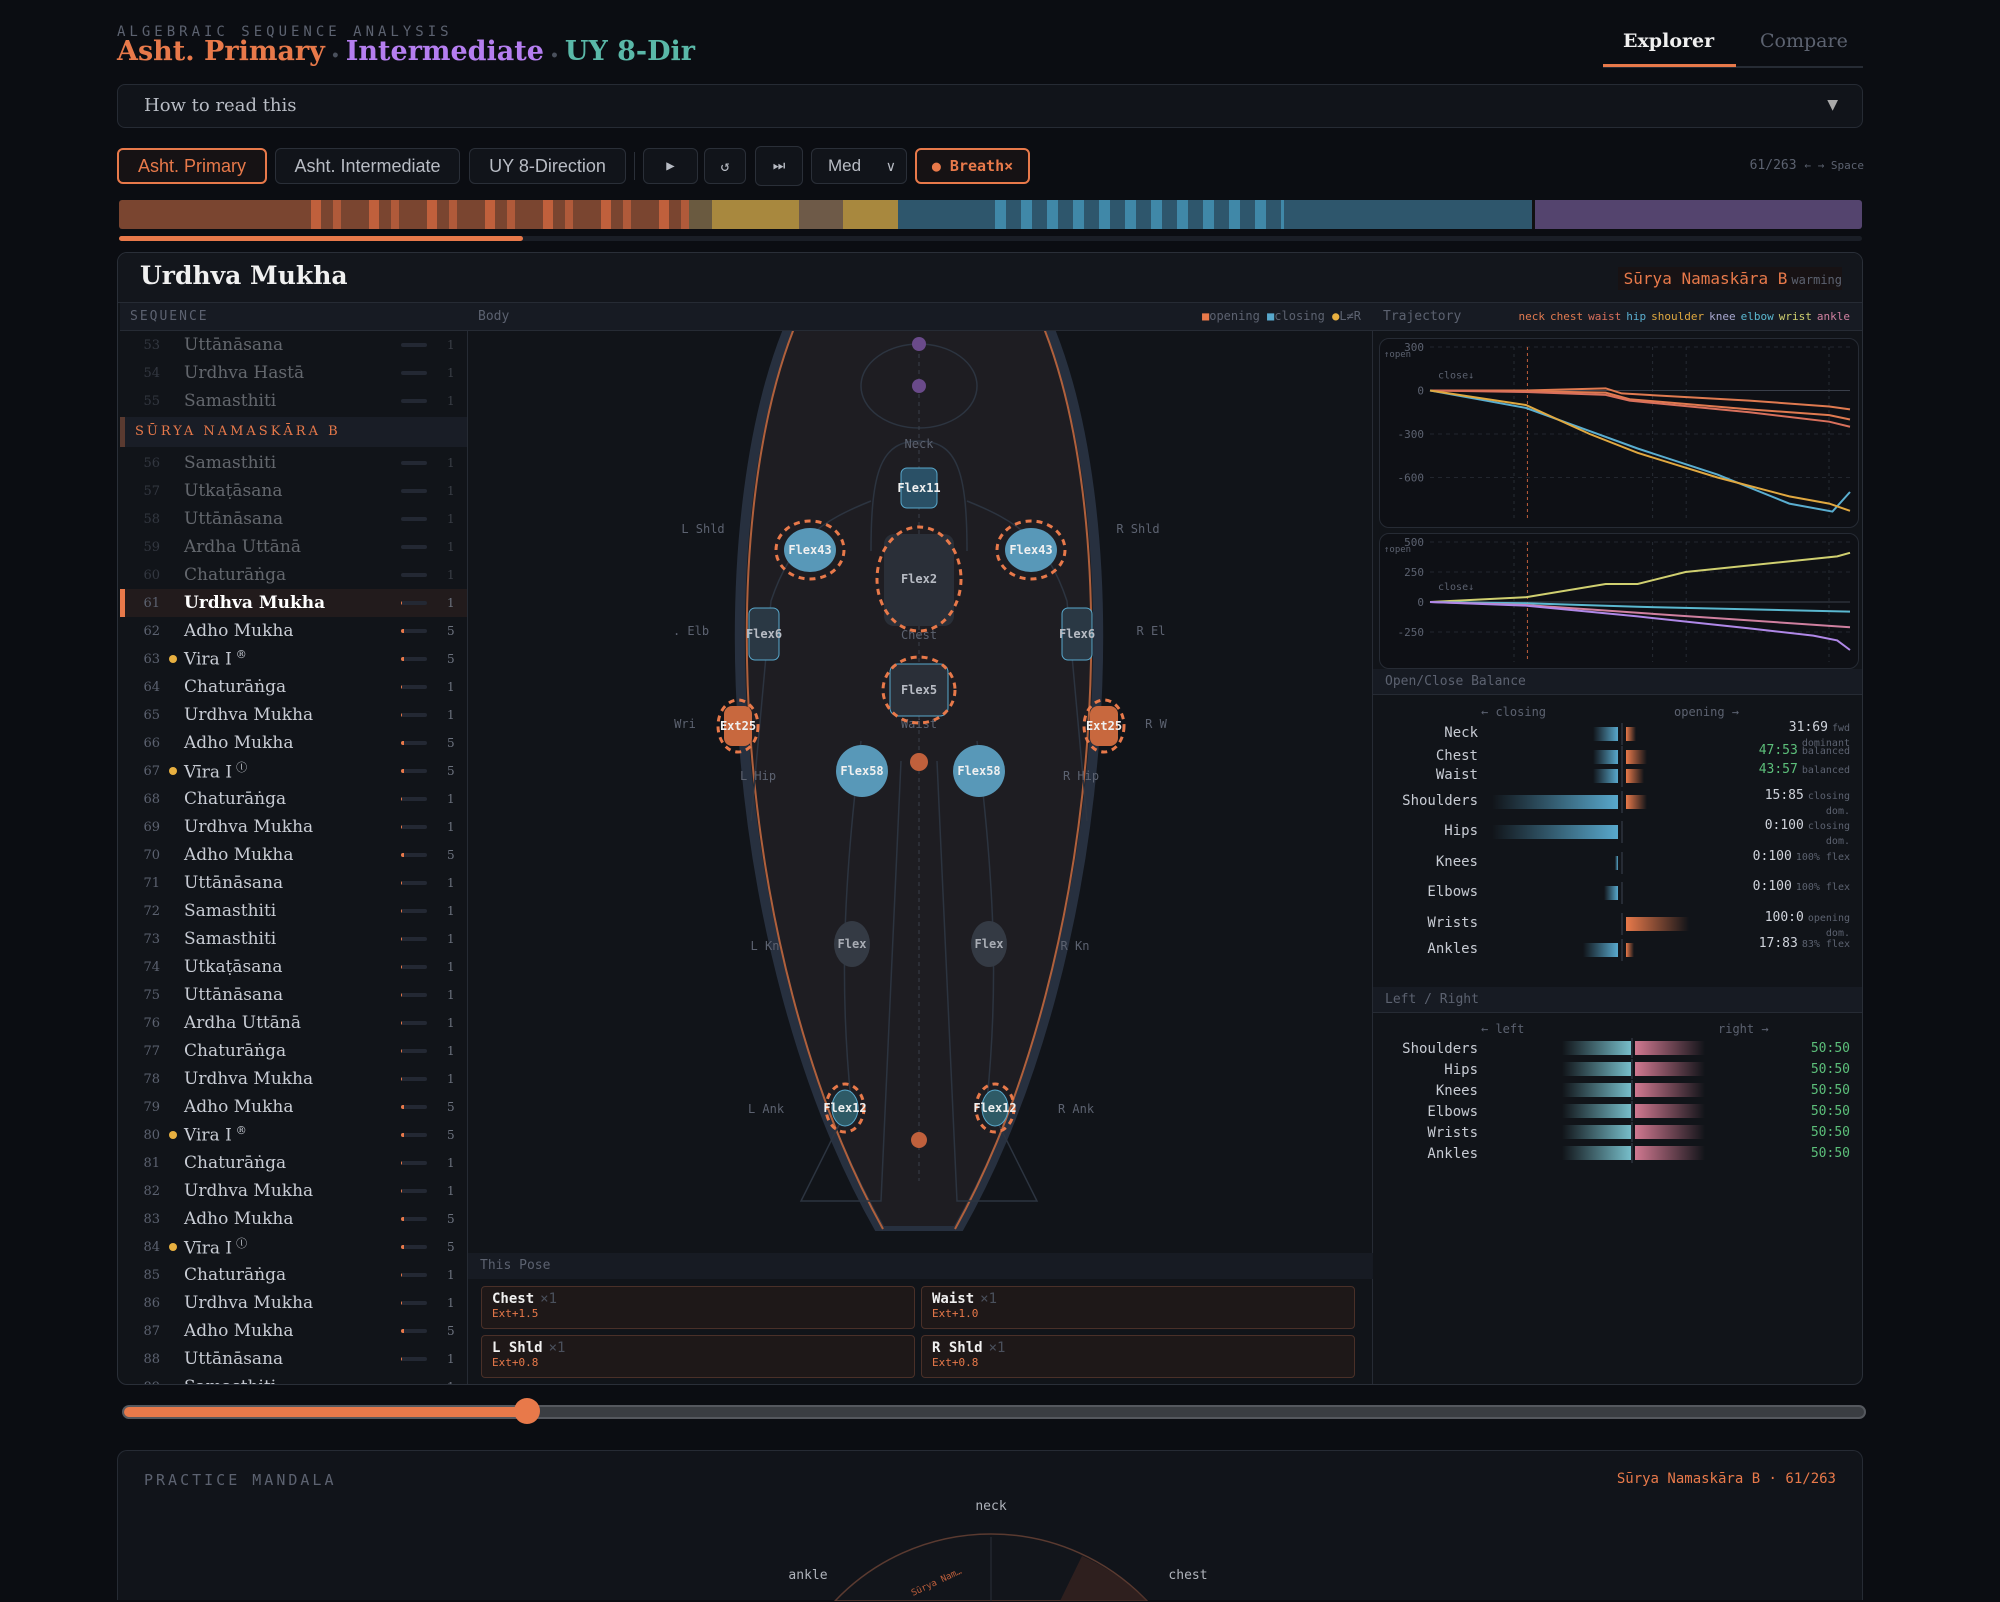 This screenshot has width=2000, height=1602. I want to click on sequence-item-current: 61 Urdhva Mukha 1, so click(293, 603).